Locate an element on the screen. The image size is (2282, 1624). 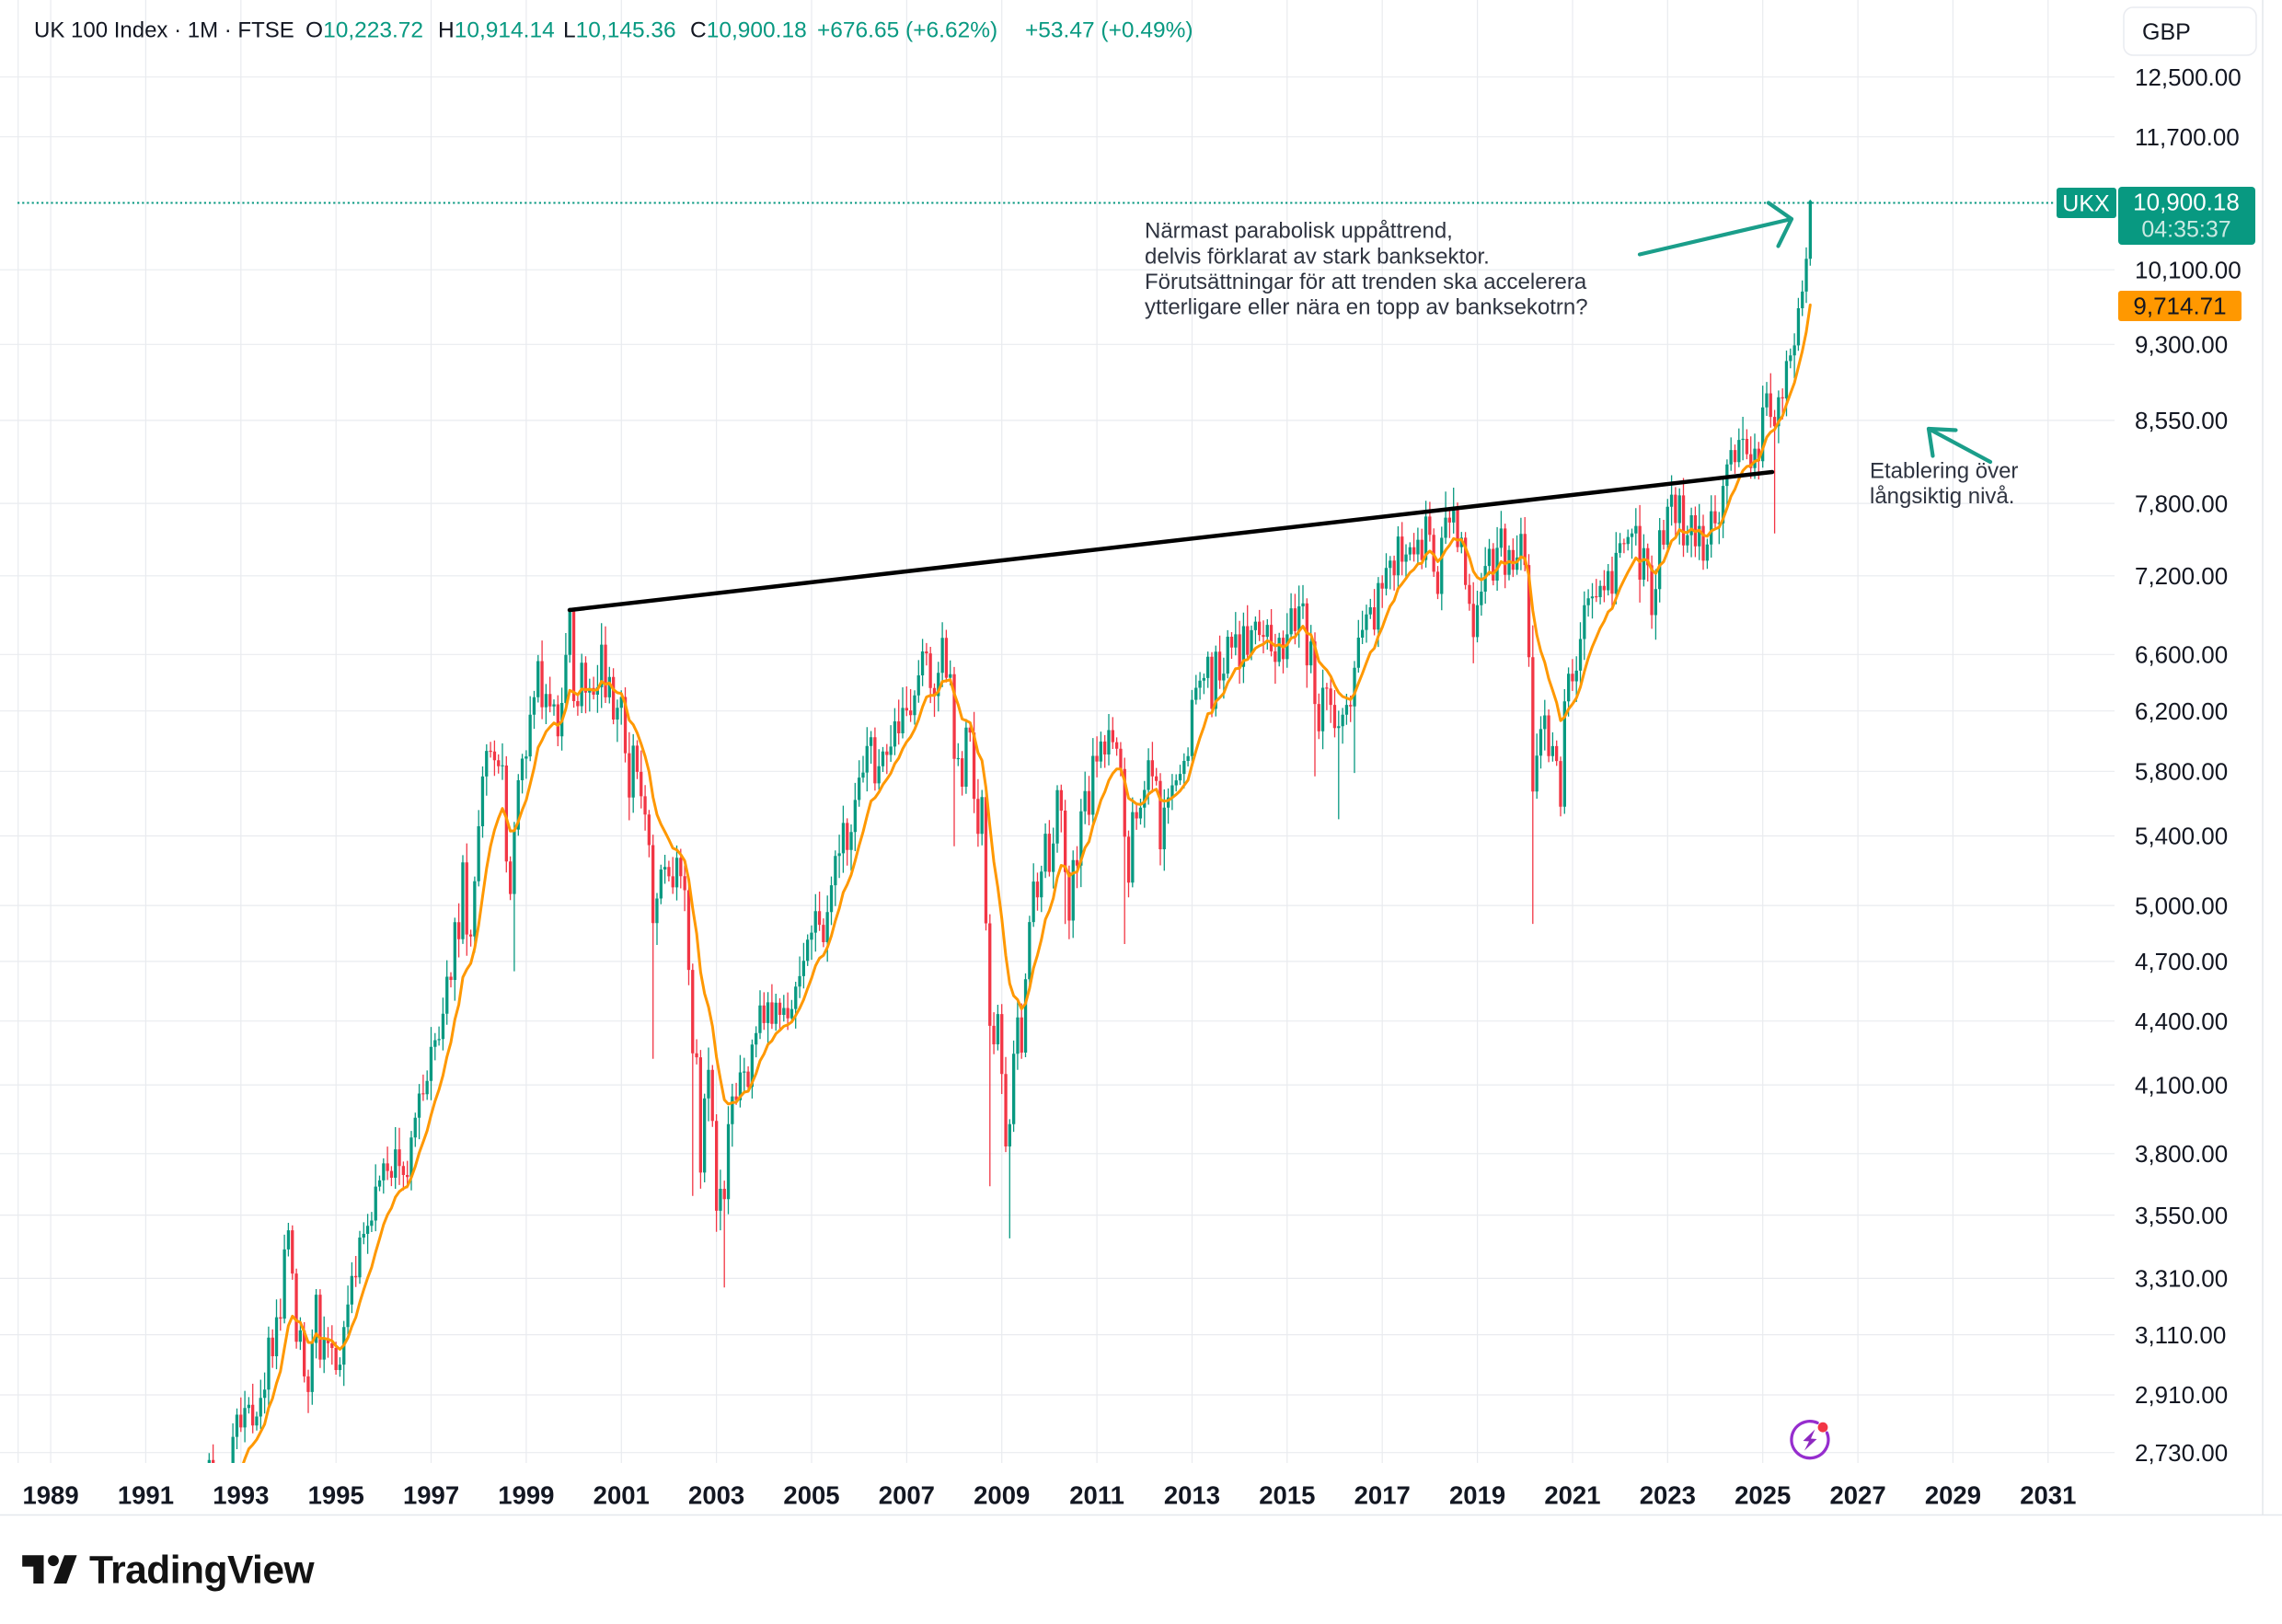
svg-text: +676.65 (+6.62%) is located at coordinates (907, 30).